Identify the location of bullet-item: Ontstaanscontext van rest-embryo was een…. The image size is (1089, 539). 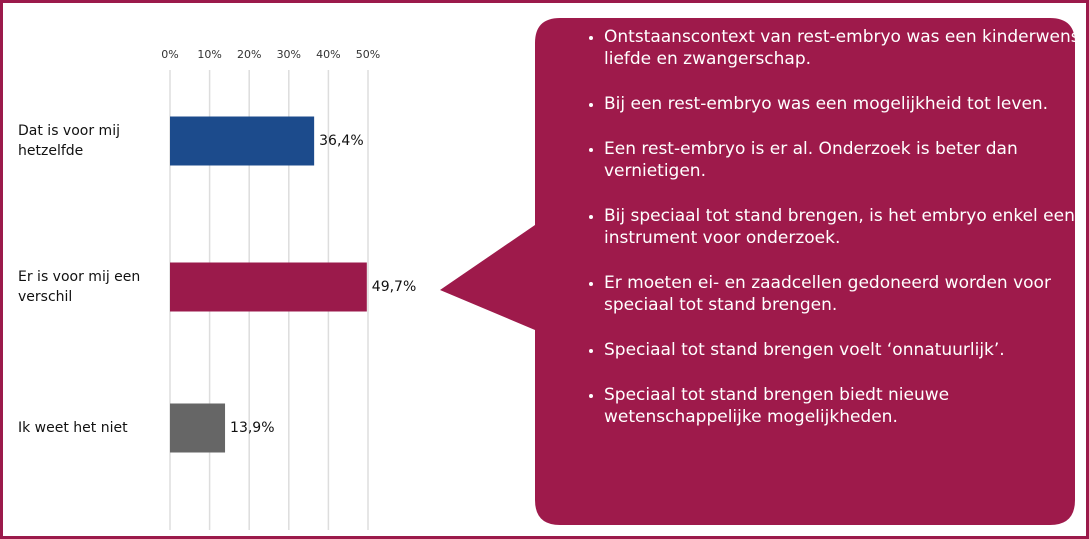
(846, 48).